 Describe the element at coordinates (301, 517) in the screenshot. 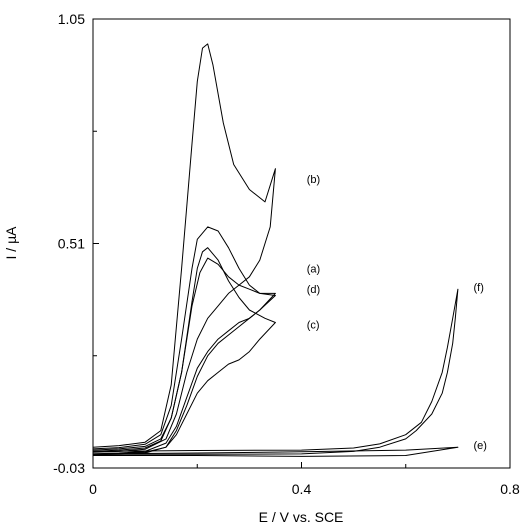

I see `x-axis-title: E / V vs. SCE` at that location.